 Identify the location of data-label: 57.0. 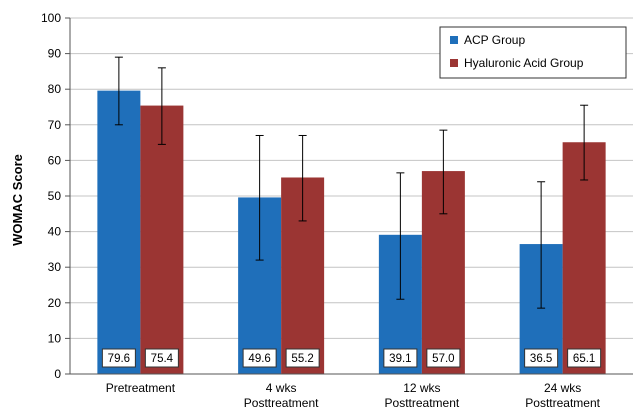
(443, 359).